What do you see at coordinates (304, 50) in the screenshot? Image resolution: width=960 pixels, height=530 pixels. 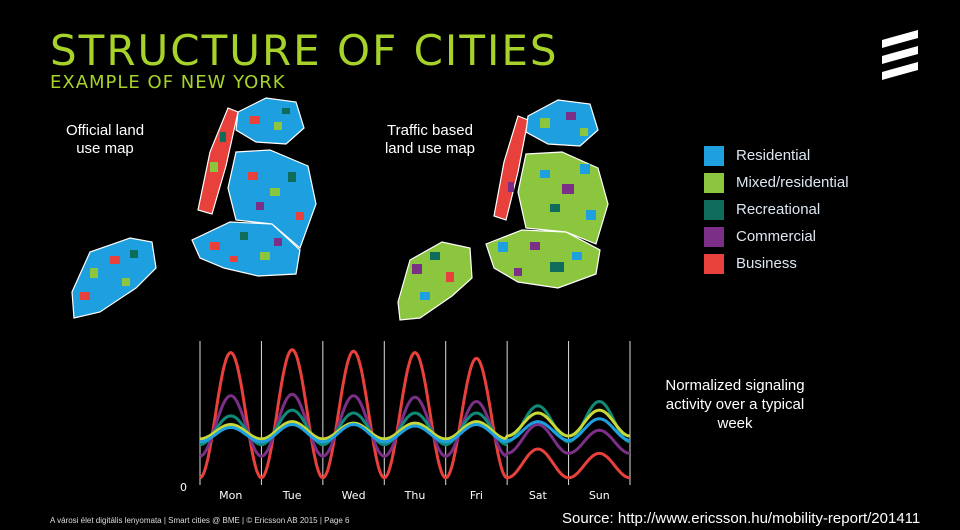 I see `page-title: STRUCTURE OF CITIES` at bounding box center [304, 50].